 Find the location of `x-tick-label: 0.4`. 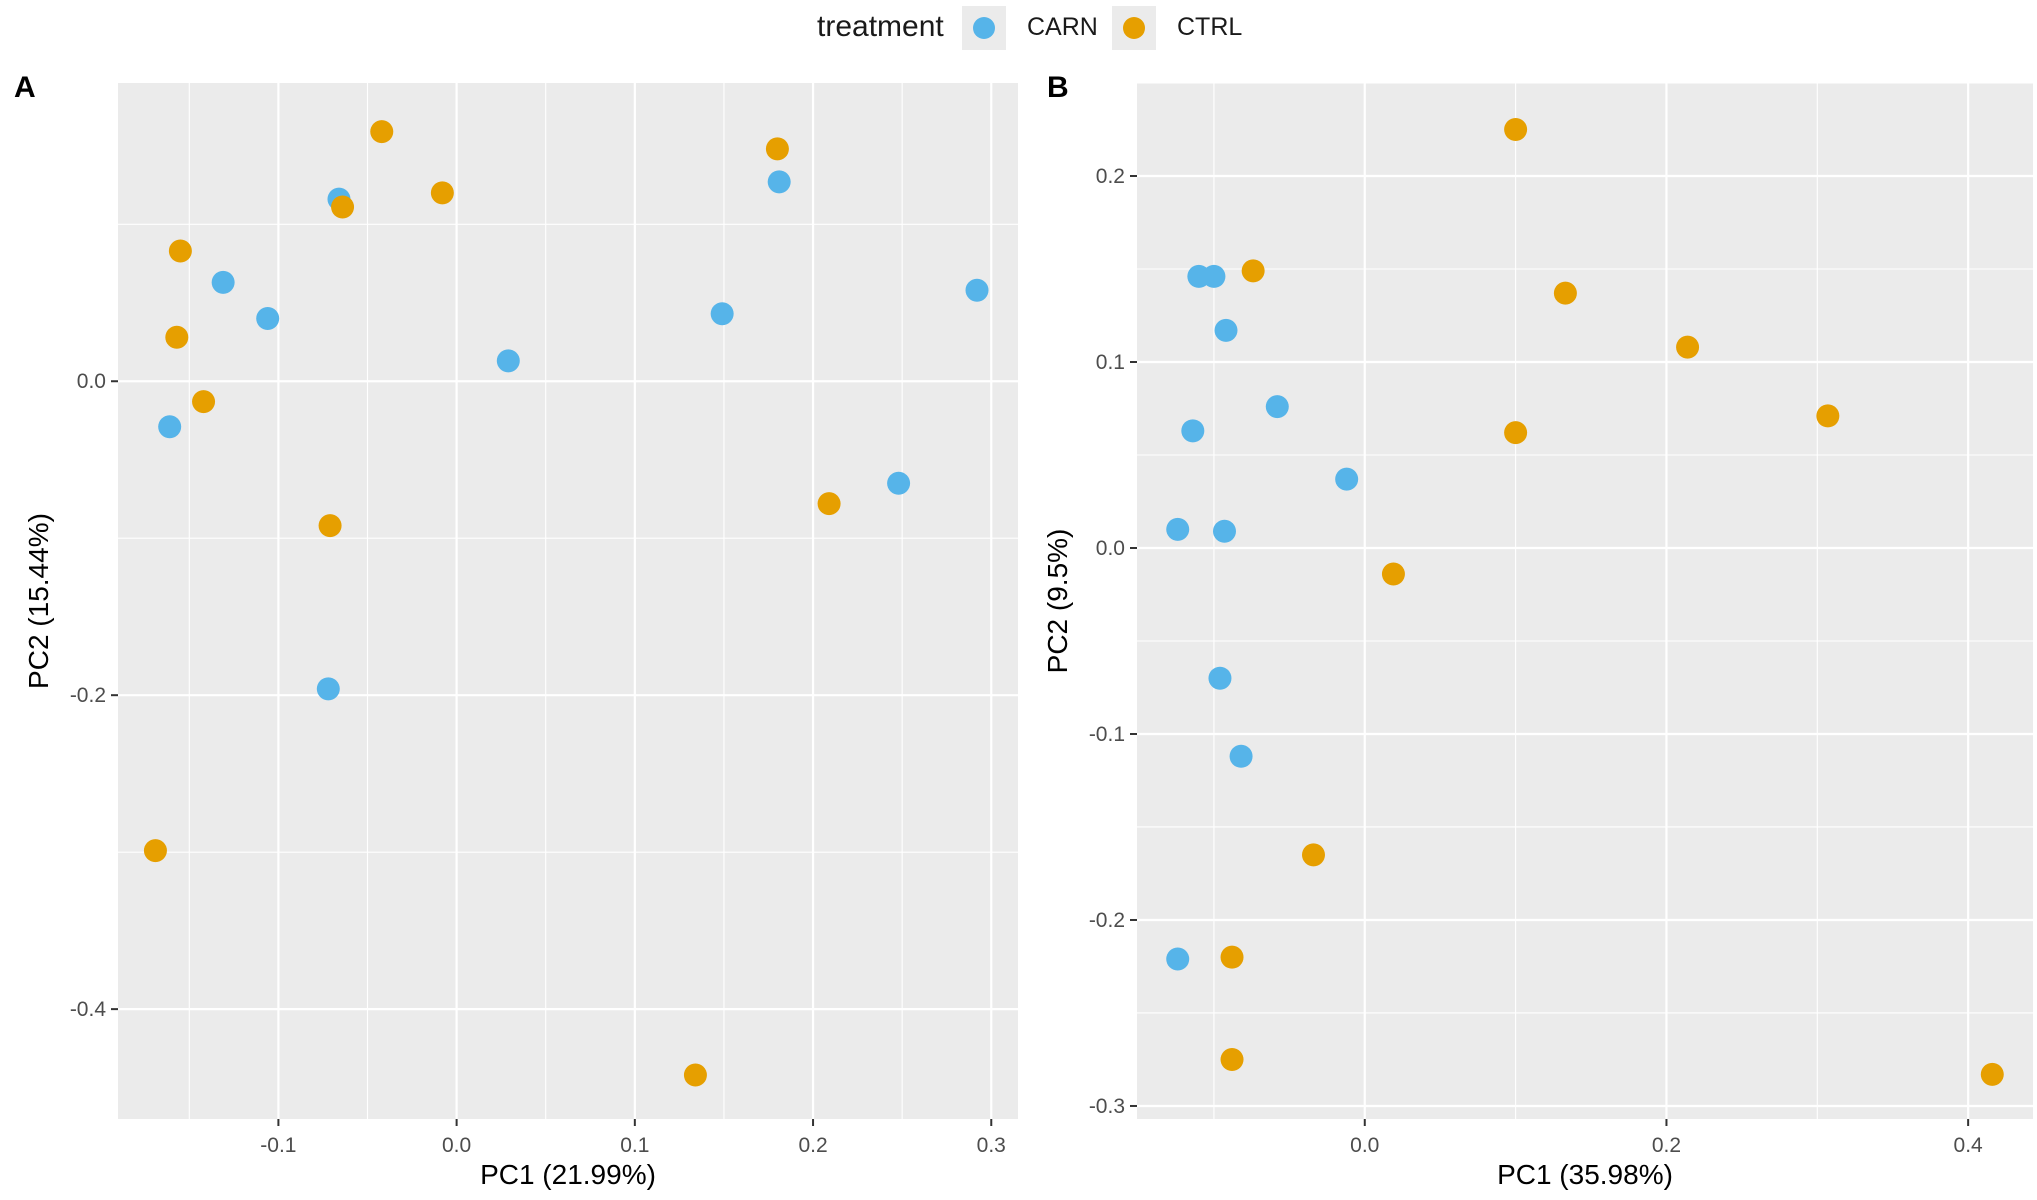

x-tick-label: 0.4 is located at coordinates (1969, 1145).